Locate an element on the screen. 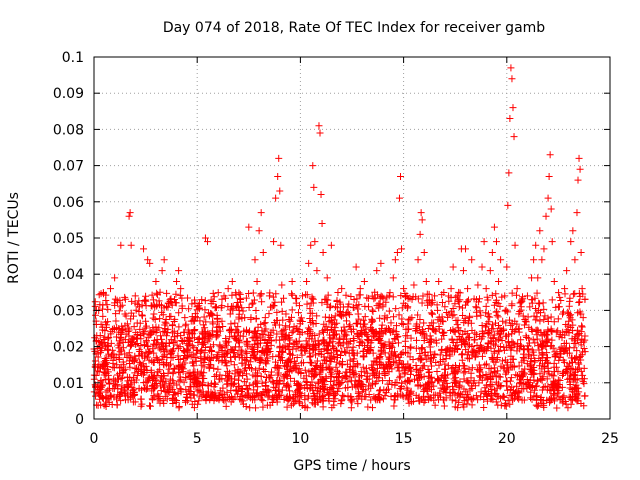 This screenshot has height=480, width=640. y-axis-label: ROTI / TECUs is located at coordinates (14, 238).